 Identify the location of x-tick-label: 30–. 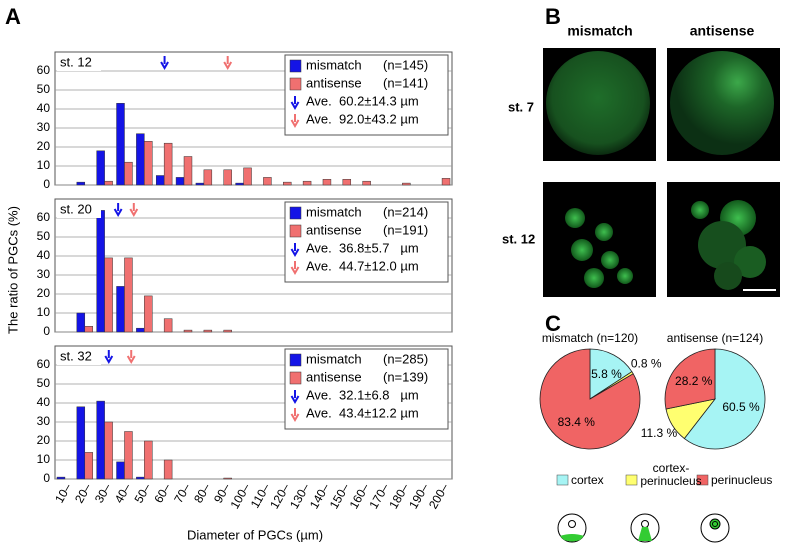
(103, 493).